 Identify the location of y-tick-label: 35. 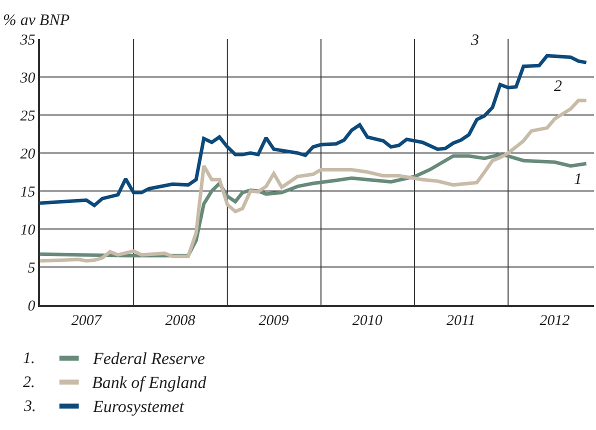
(27, 40).